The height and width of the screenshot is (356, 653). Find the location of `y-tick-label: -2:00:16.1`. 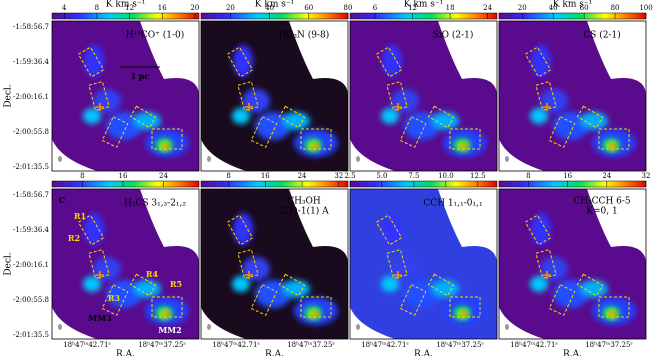

y-tick-label: -2:00:16.1 is located at coordinates (31, 97).